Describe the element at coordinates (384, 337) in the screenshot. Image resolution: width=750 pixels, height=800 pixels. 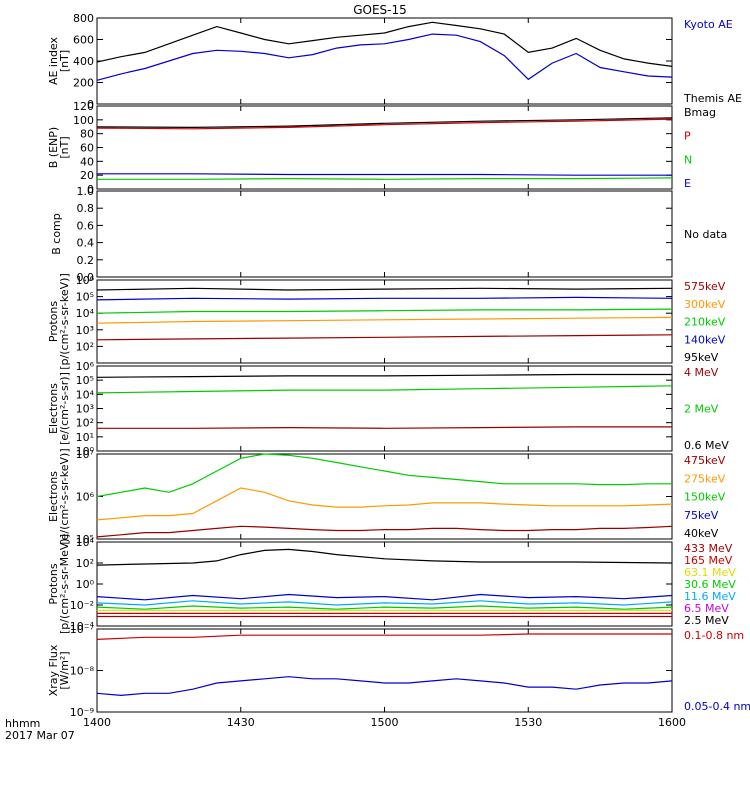
I see `series-line-95kev` at that location.